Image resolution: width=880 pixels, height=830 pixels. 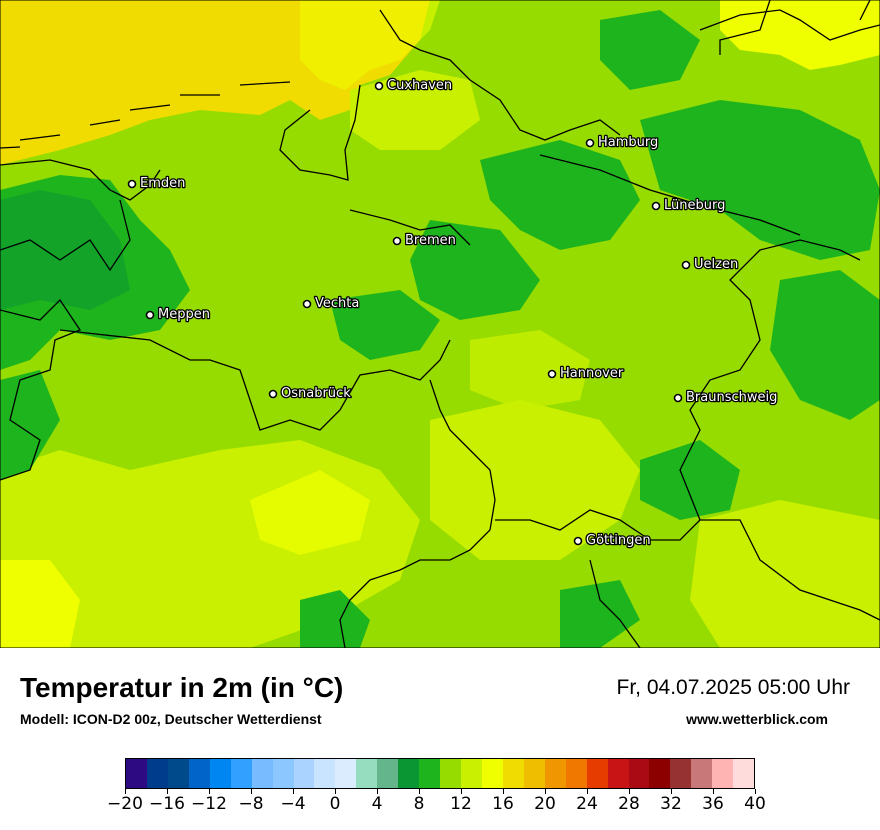 What do you see at coordinates (293, 804) in the screenshot?
I see `legend-tick-label: −4` at bounding box center [293, 804].